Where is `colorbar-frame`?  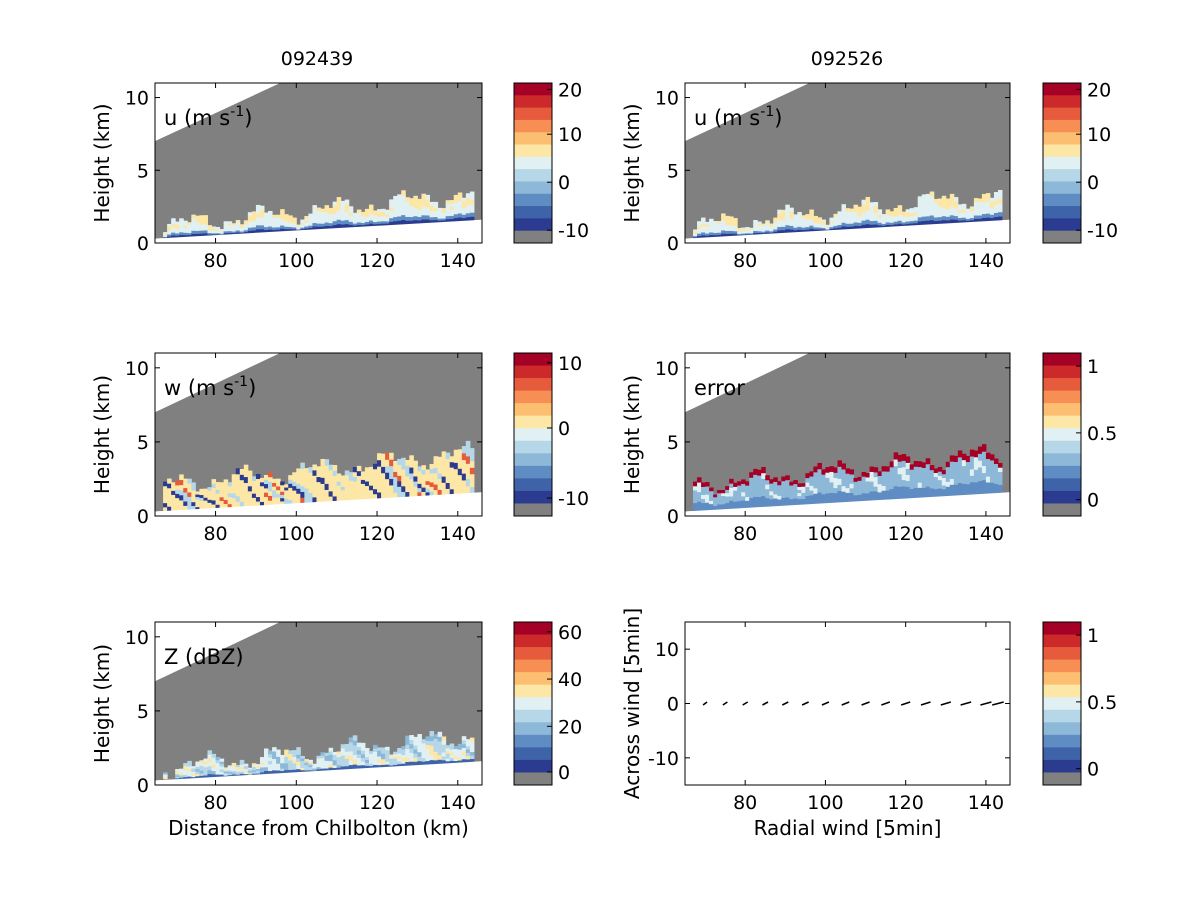 colorbar-frame is located at coordinates (533, 434).